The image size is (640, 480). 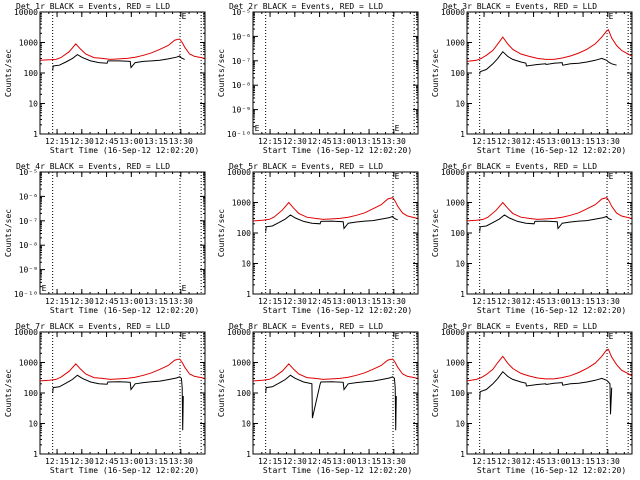 I want to click on panel-title: Det 2r BLACK = Events, RED = LLD, so click(x=306, y=6).